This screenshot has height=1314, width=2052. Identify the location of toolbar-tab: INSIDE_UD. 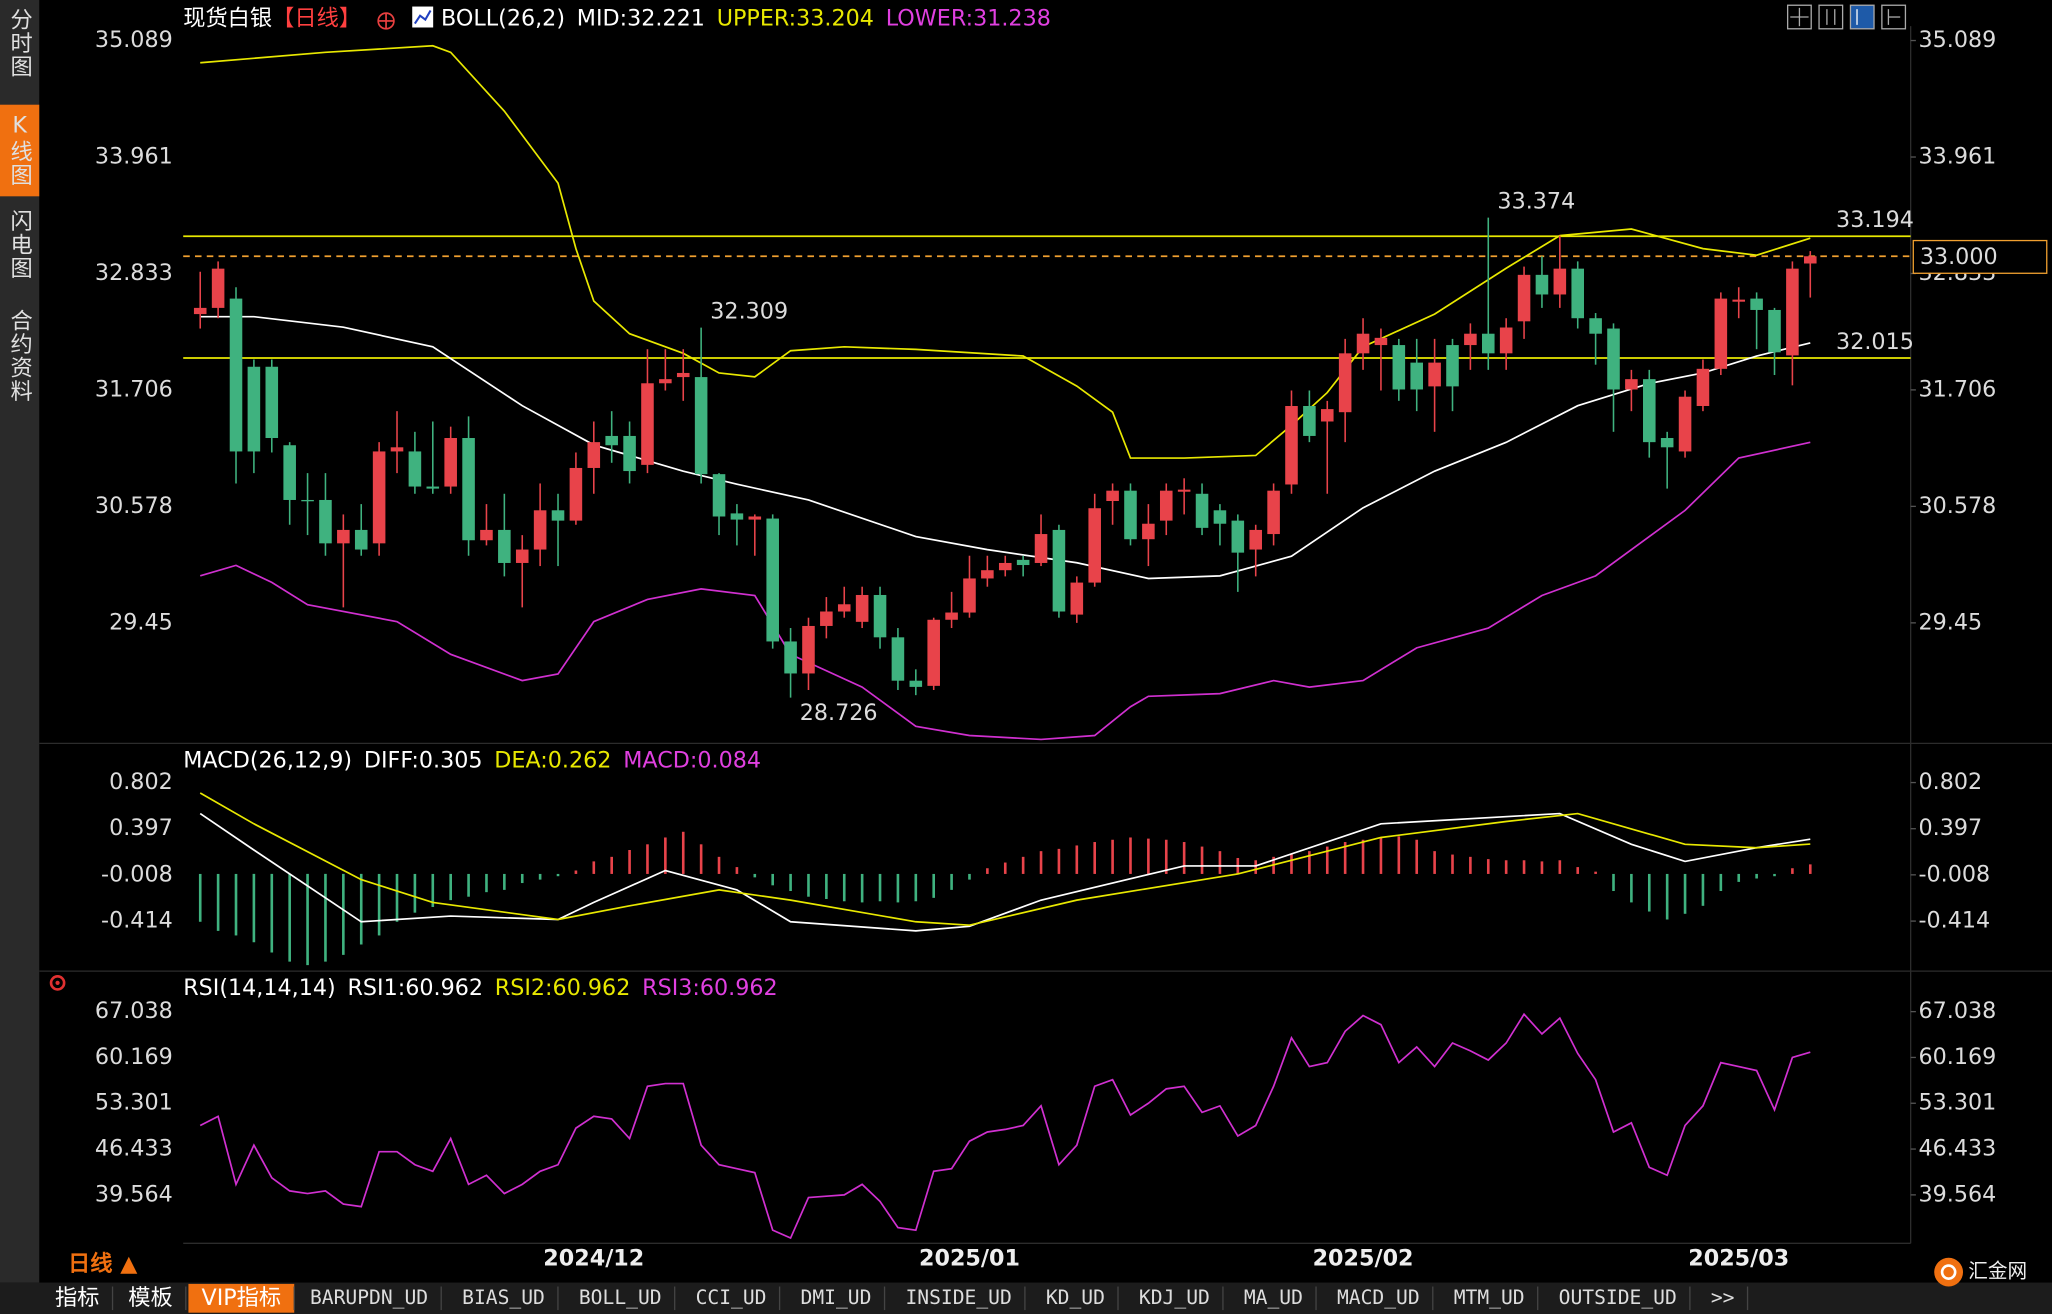
(958, 1297).